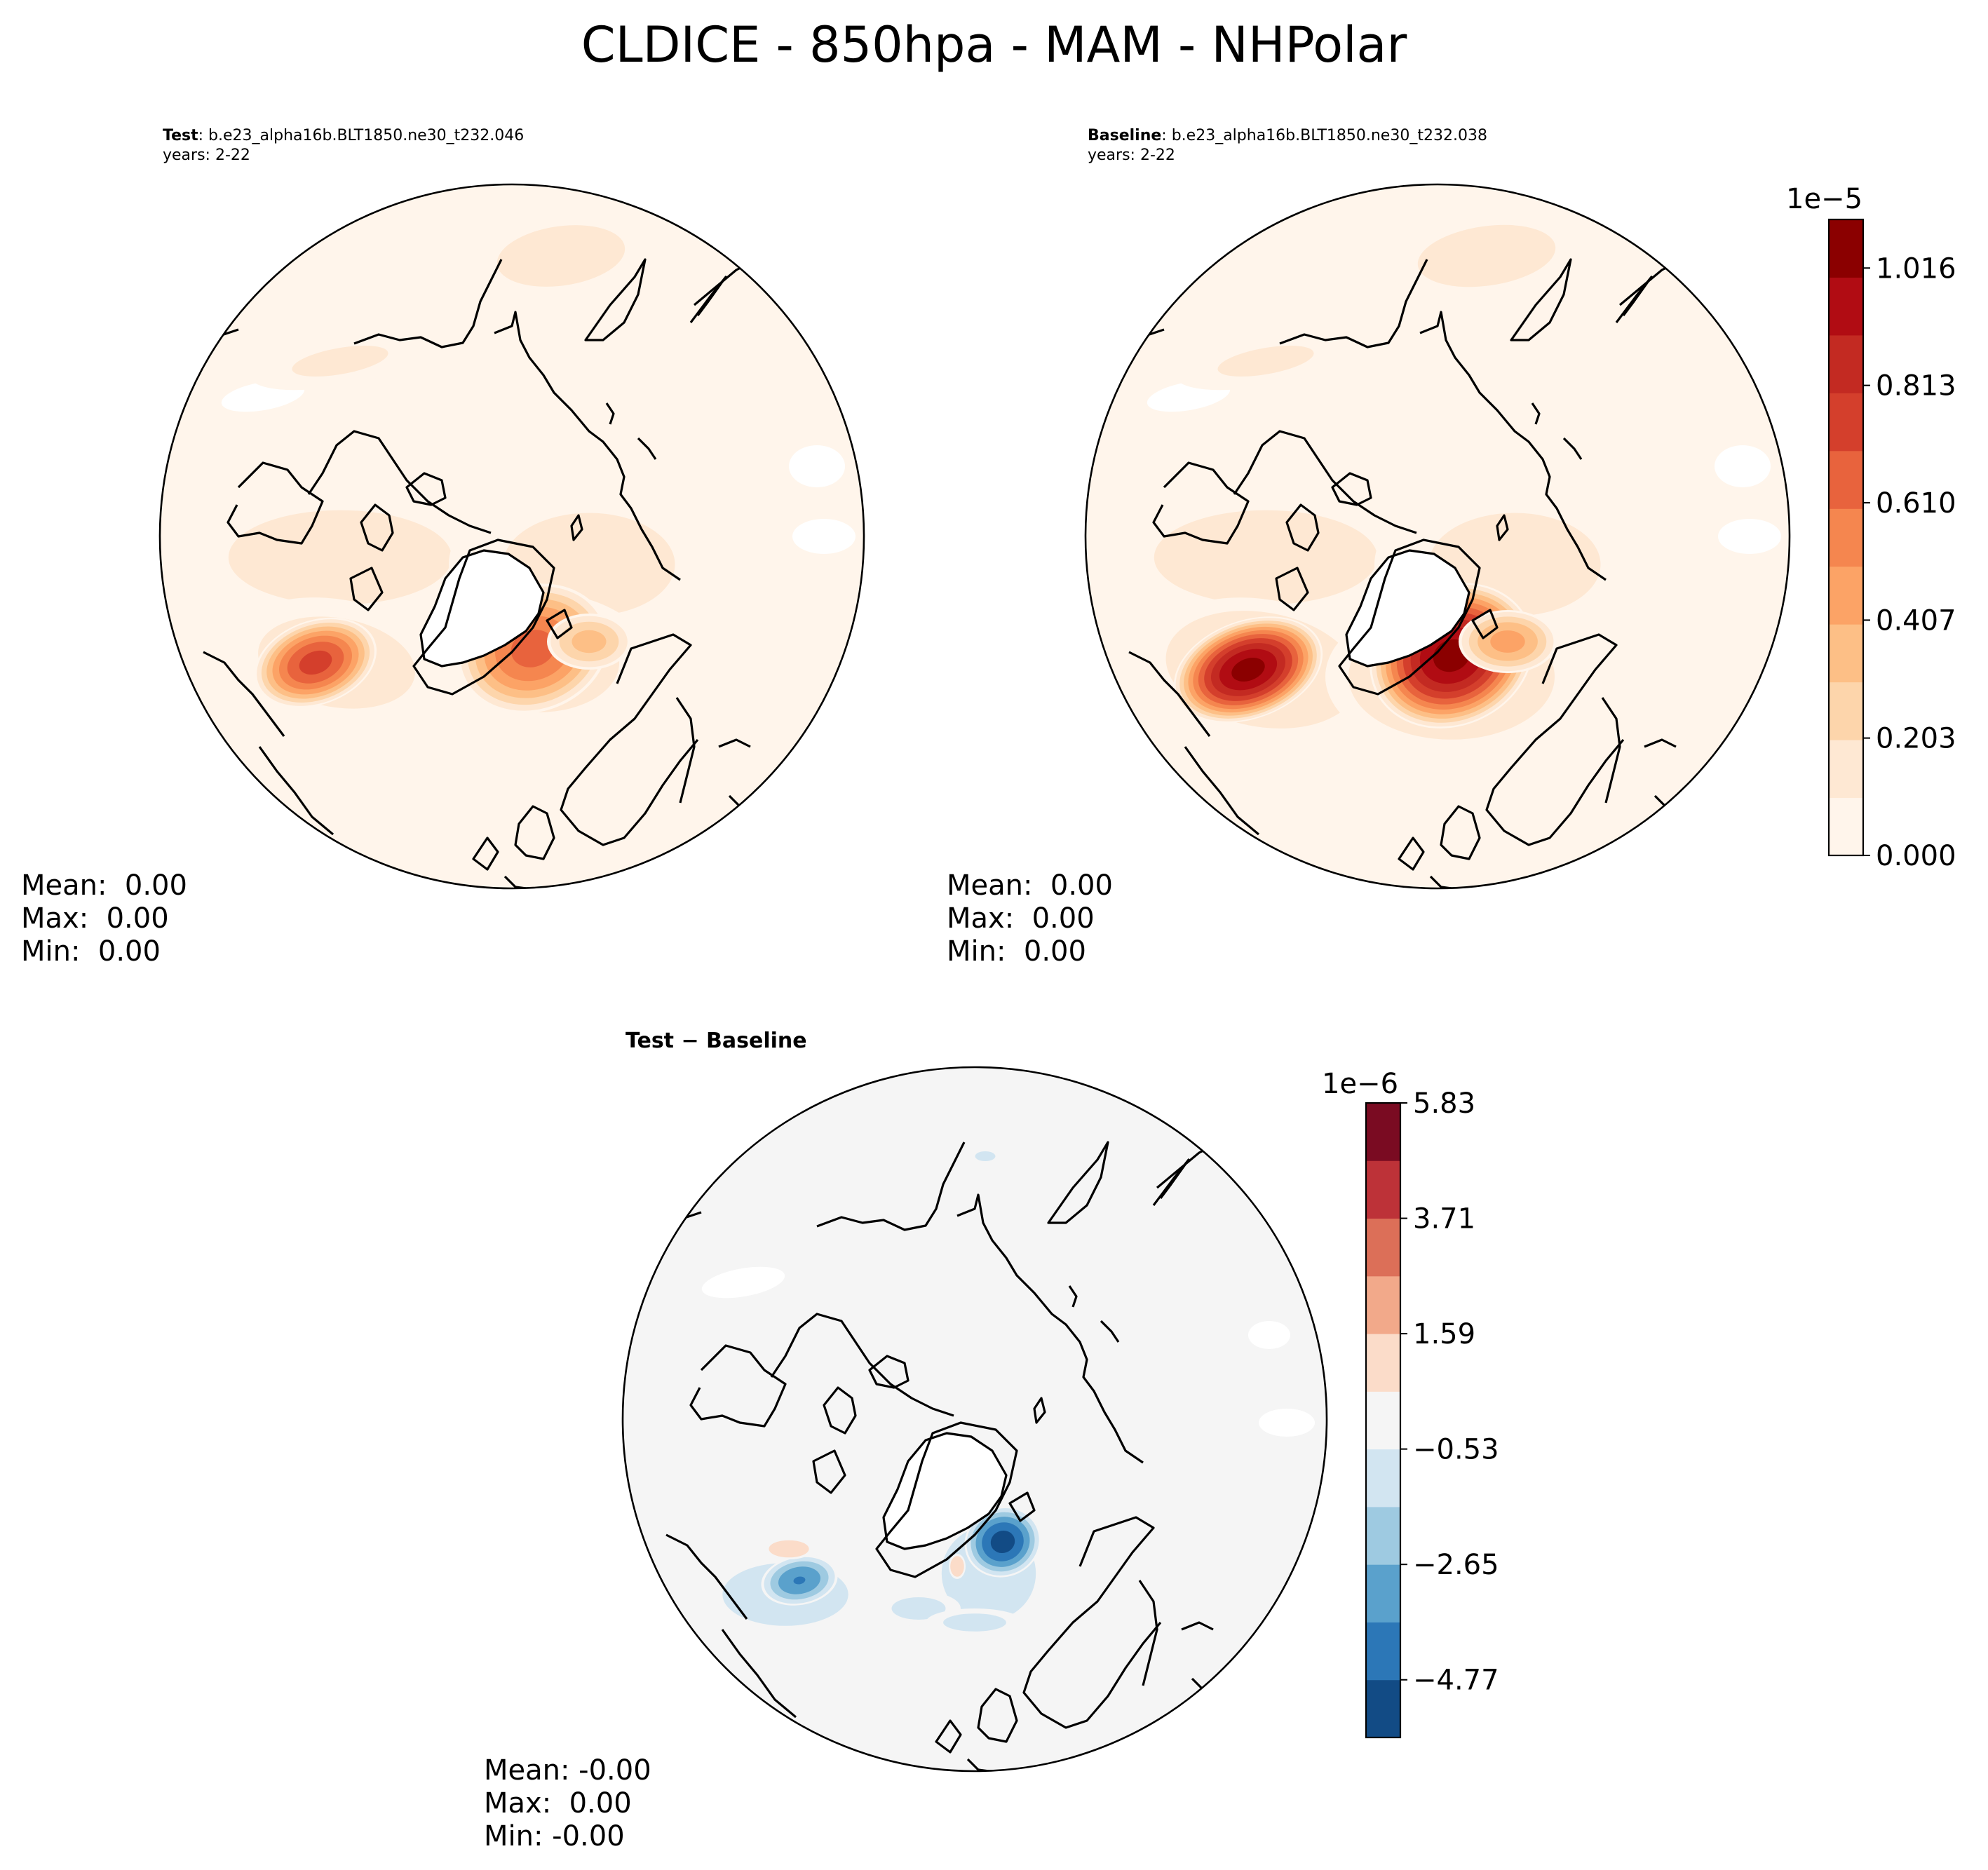 This screenshot has width=1988, height=1870. What do you see at coordinates (91, 951) in the screenshot?
I see `test-min: Min: 0.00` at bounding box center [91, 951].